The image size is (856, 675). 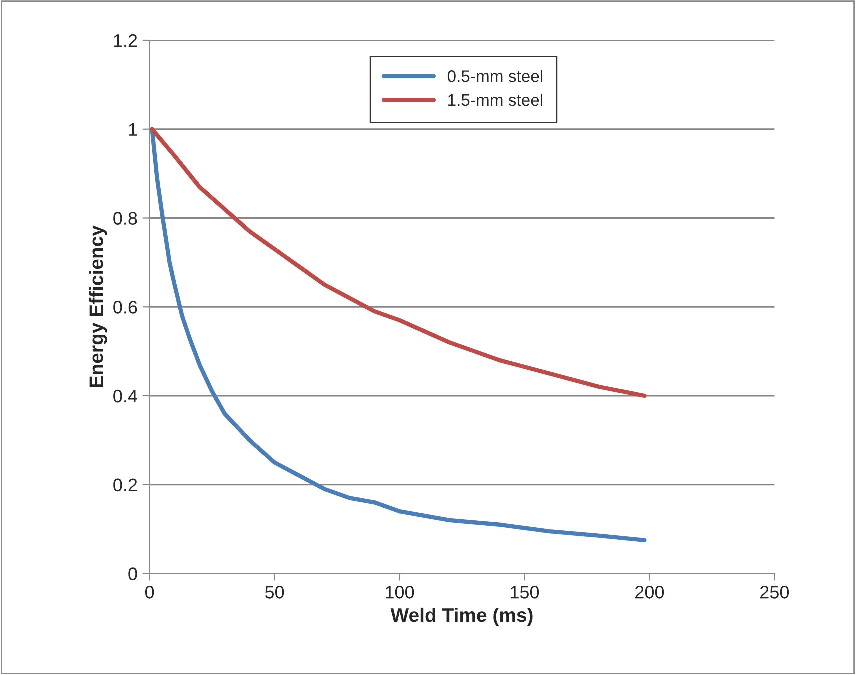 What do you see at coordinates (98, 307) in the screenshot?
I see `y-axis-title: Energy Efficiency` at bounding box center [98, 307].